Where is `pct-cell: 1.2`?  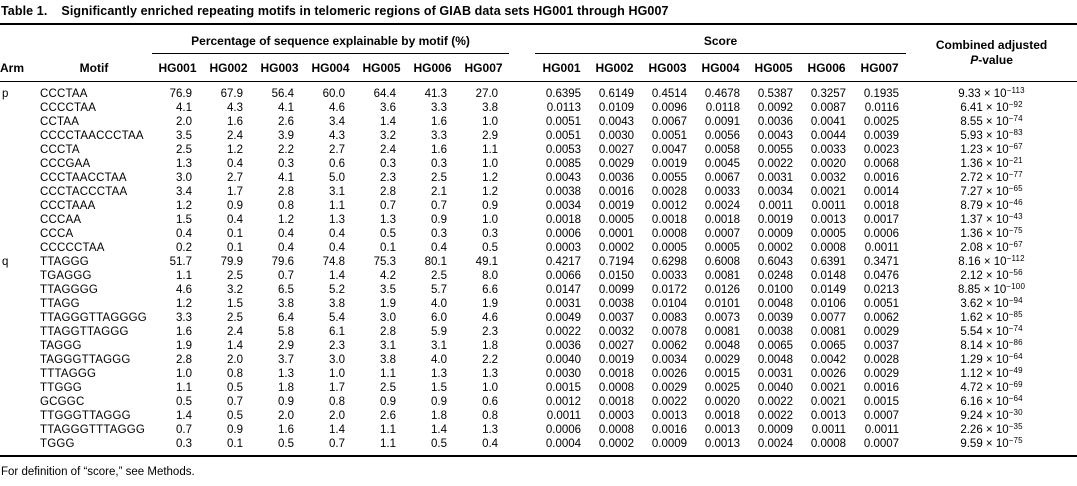 pct-cell: 1.2 is located at coordinates (490, 192).